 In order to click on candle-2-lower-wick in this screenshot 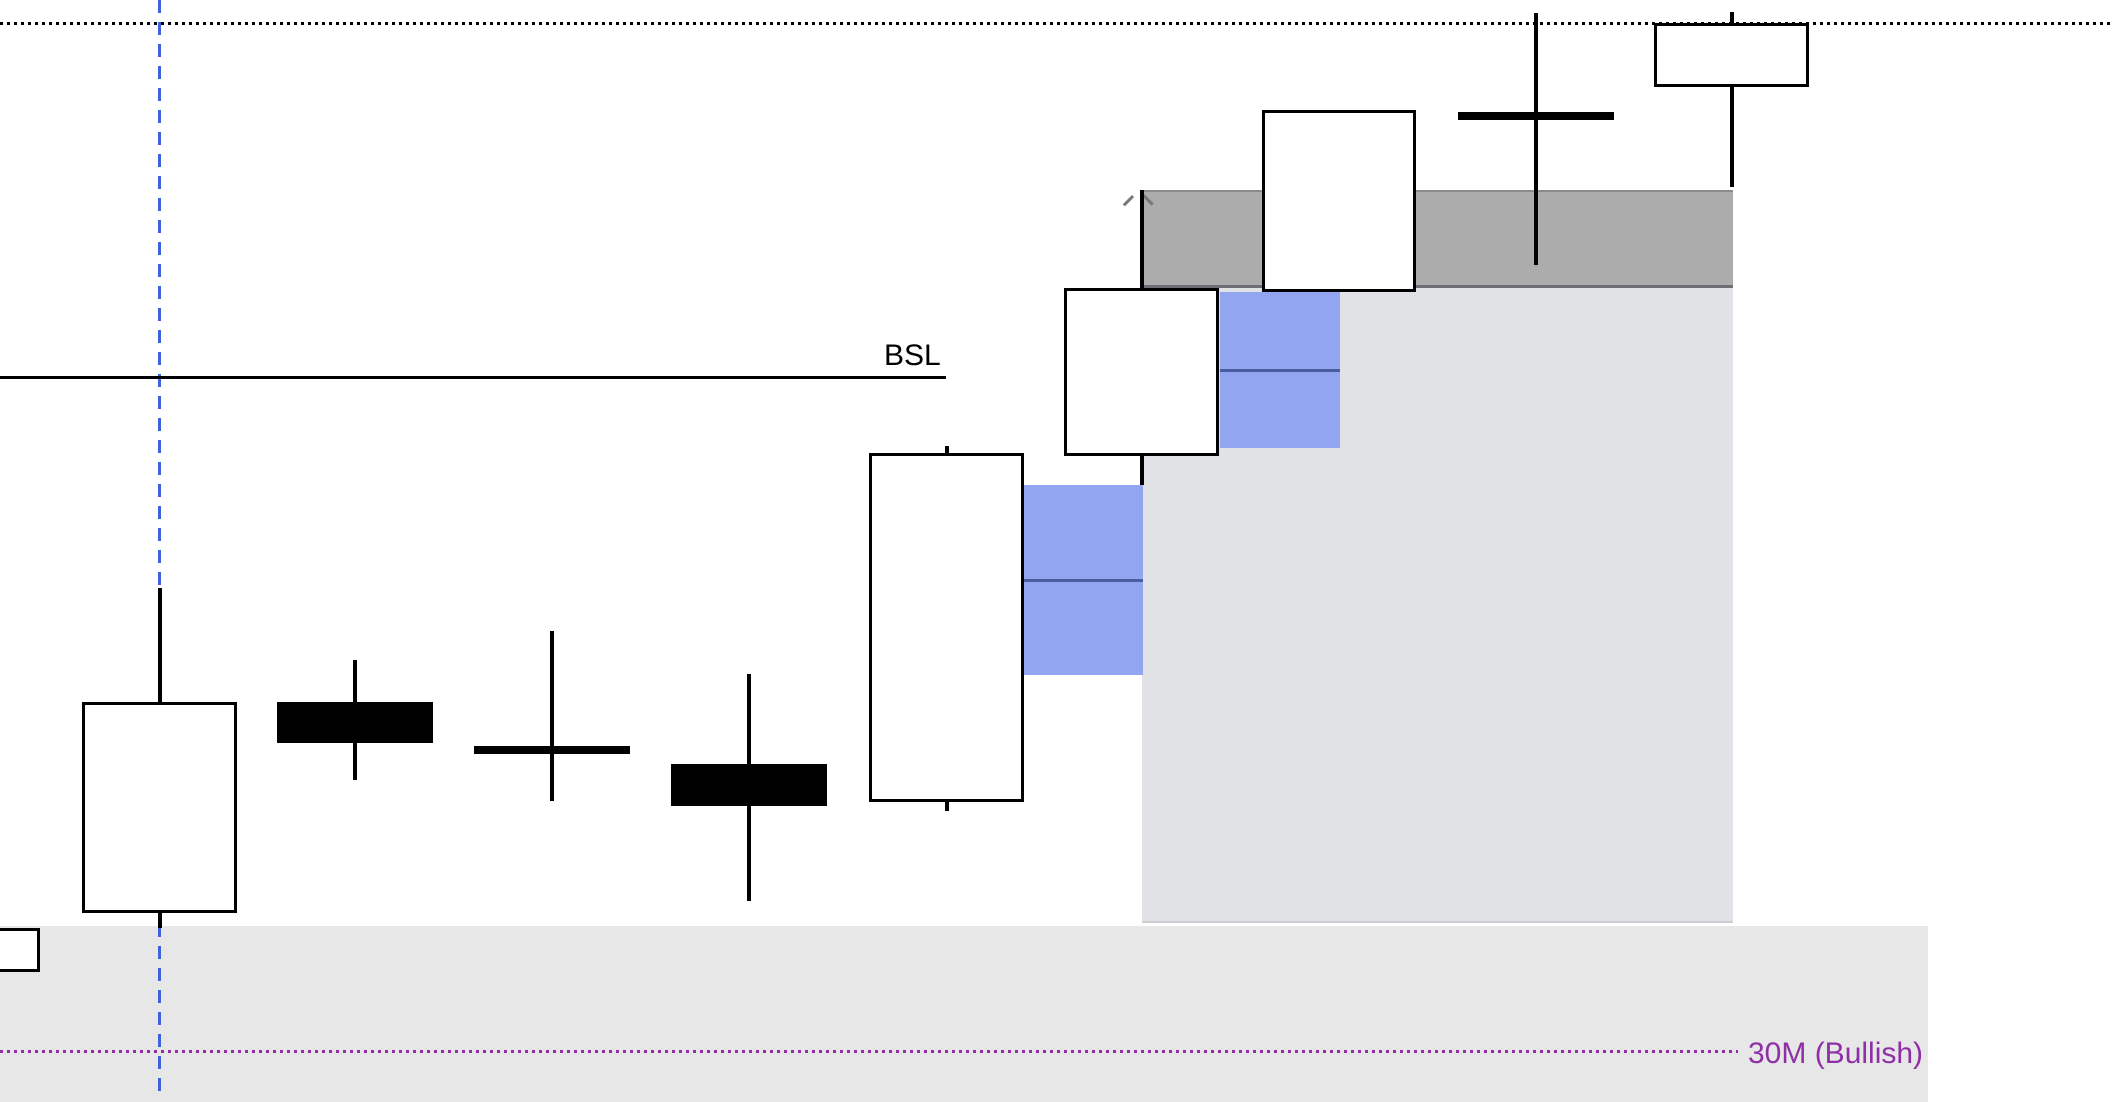, I will do `click(355, 761)`.